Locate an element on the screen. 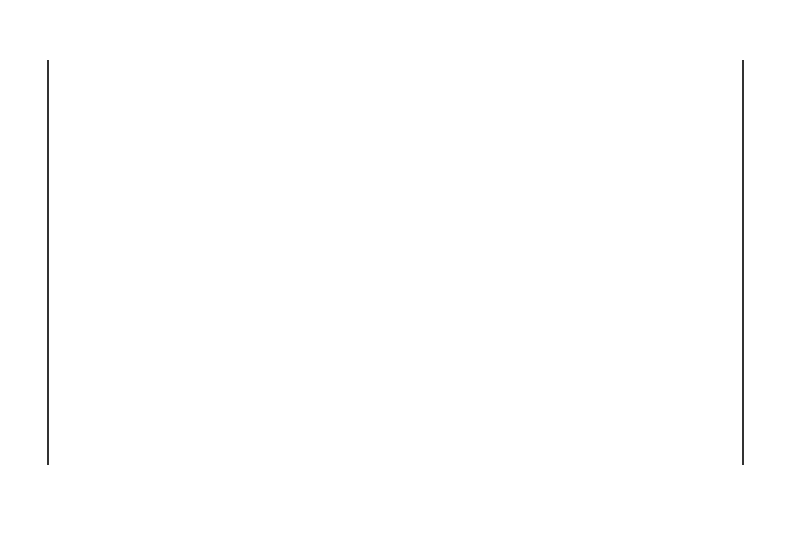 Image resolution: width=793 pixels, height=539 pixels. day-header-row is located at coordinates (396, 48).